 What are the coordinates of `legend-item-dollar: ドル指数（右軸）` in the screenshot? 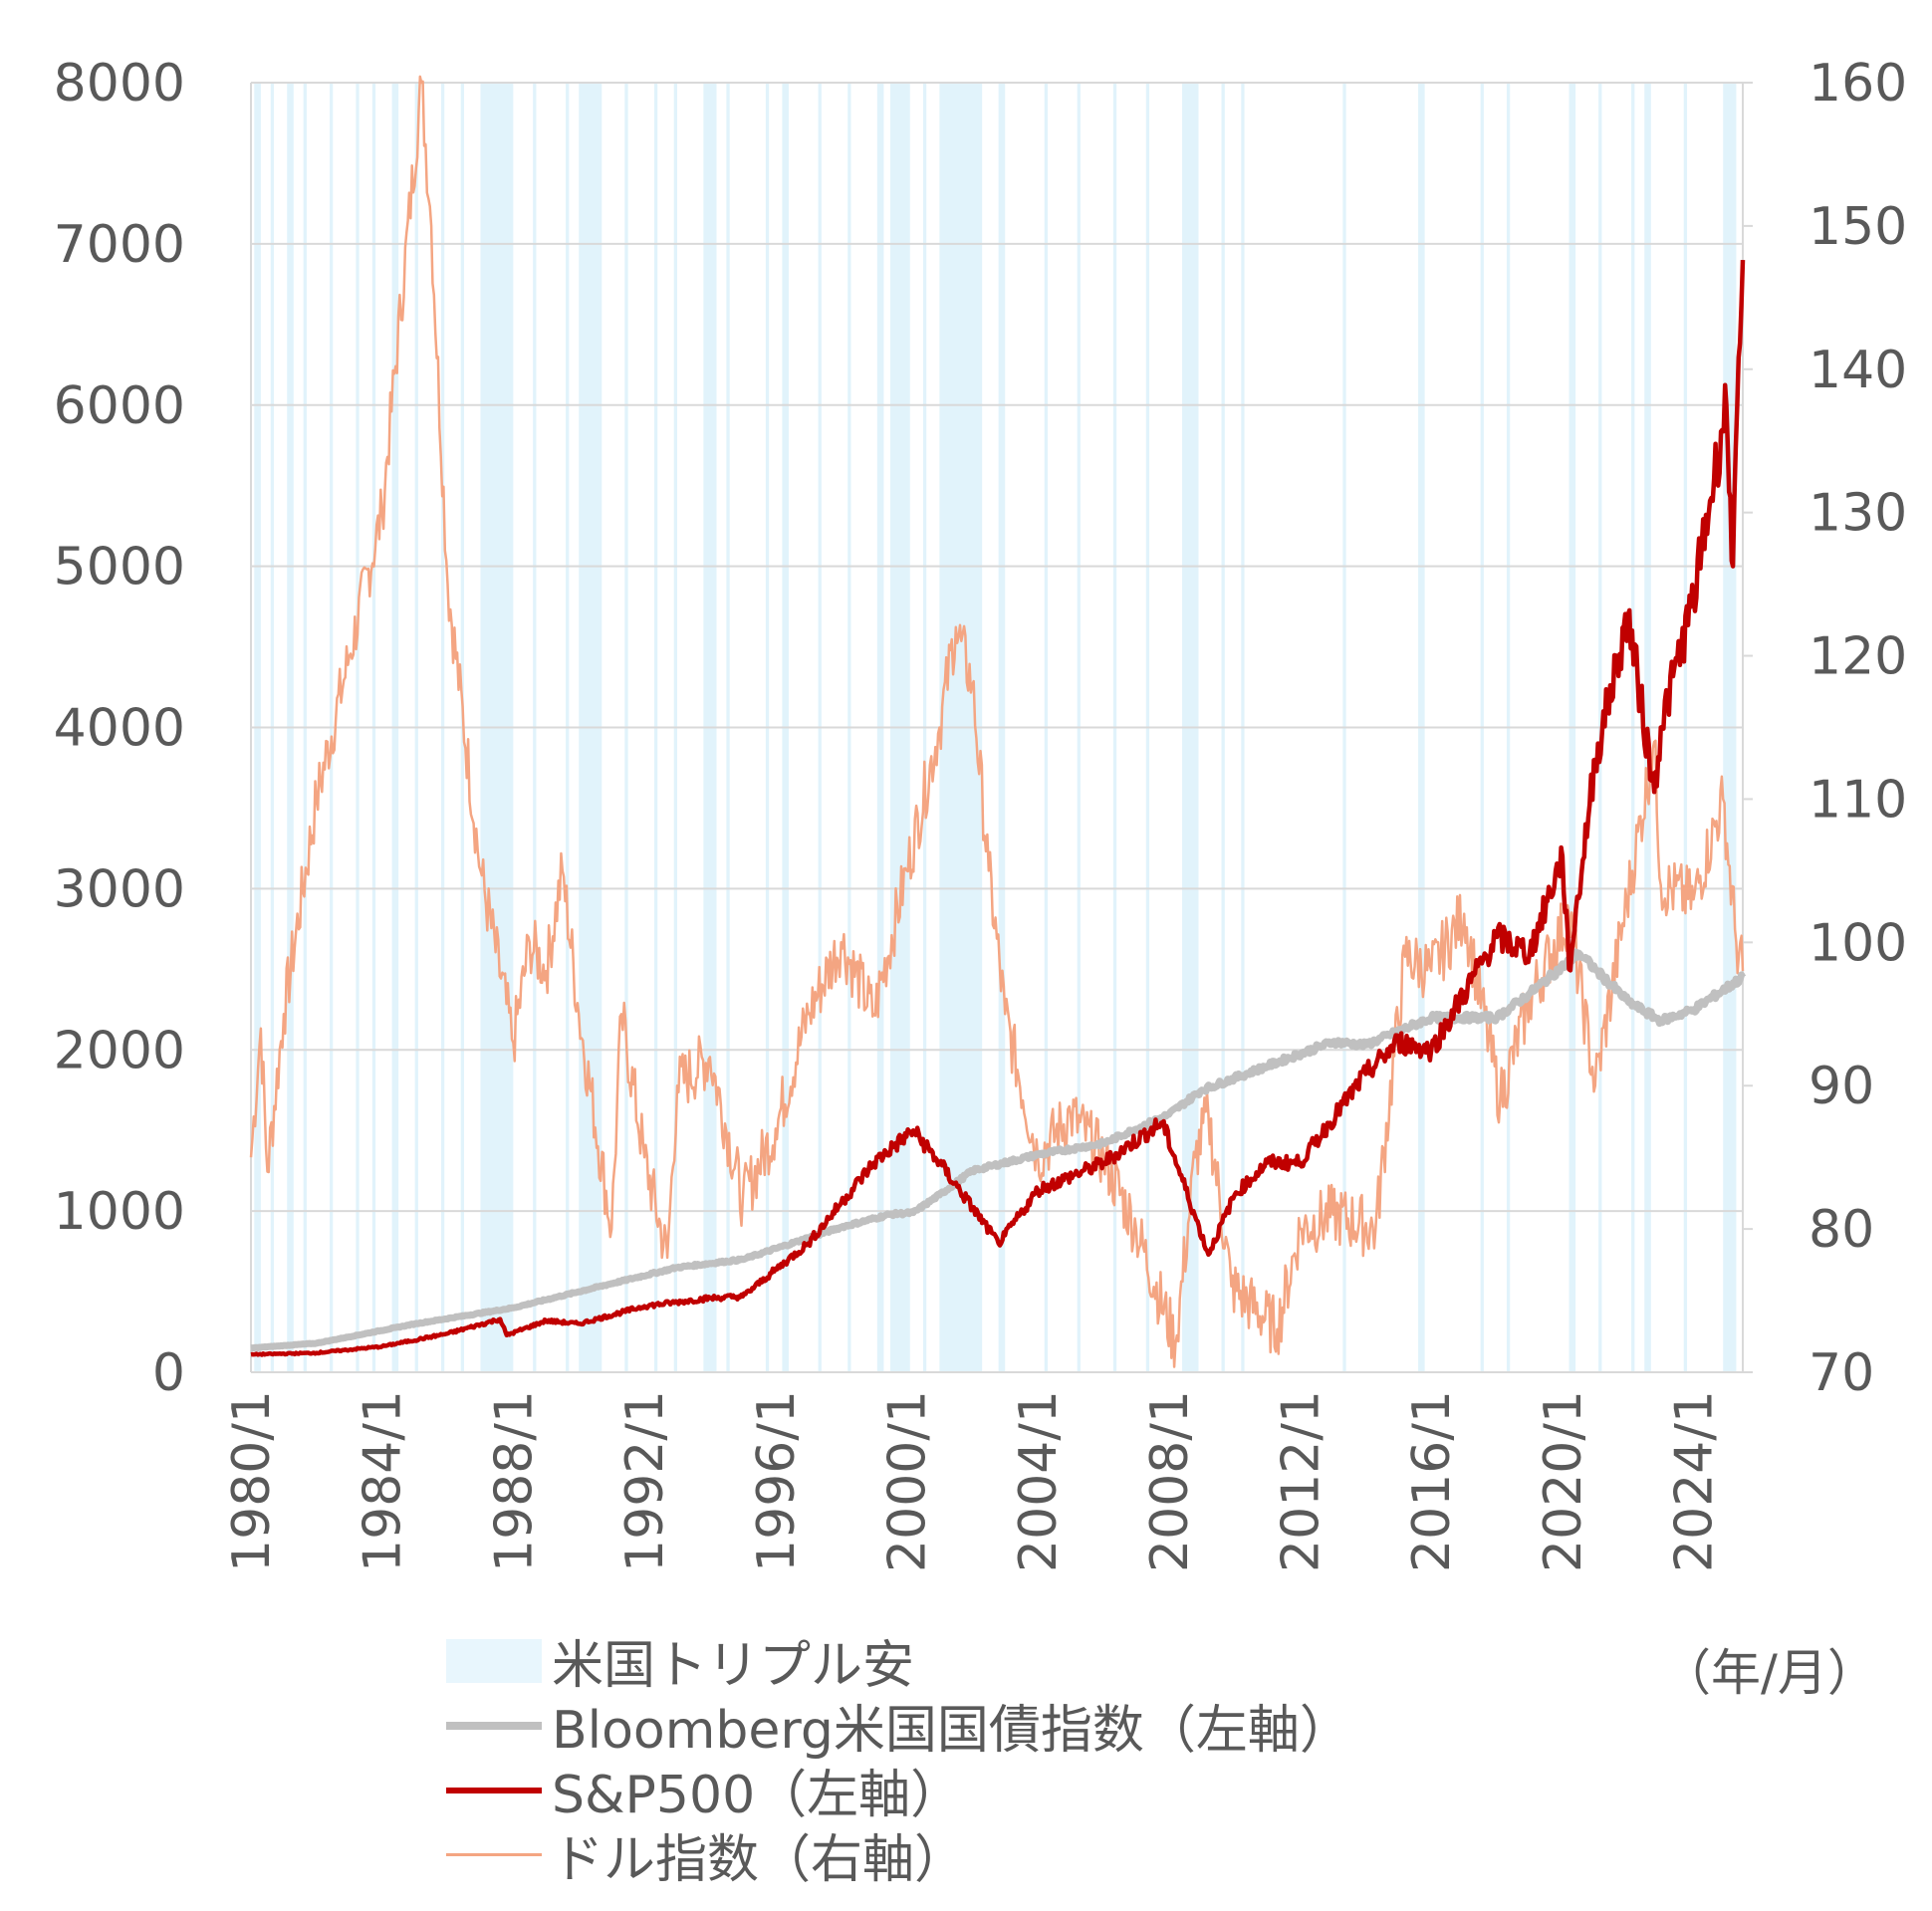 It's located at (898, 1856).